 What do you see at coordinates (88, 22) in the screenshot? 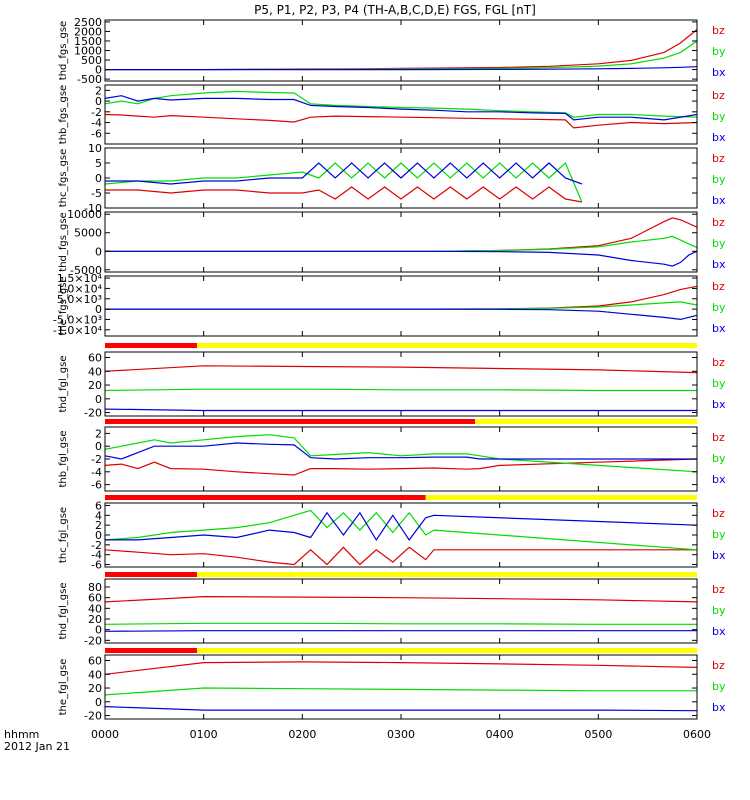
I see `y-tick-label: 2500` at bounding box center [88, 22].